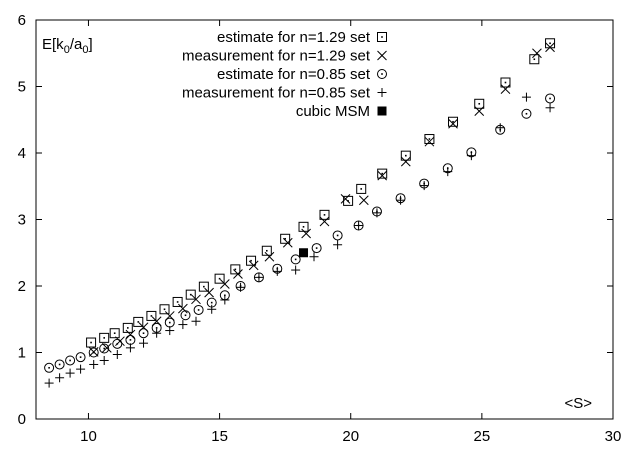  Describe the element at coordinates (382, 55) in the screenshot. I see `legend-marker-cross` at that location.